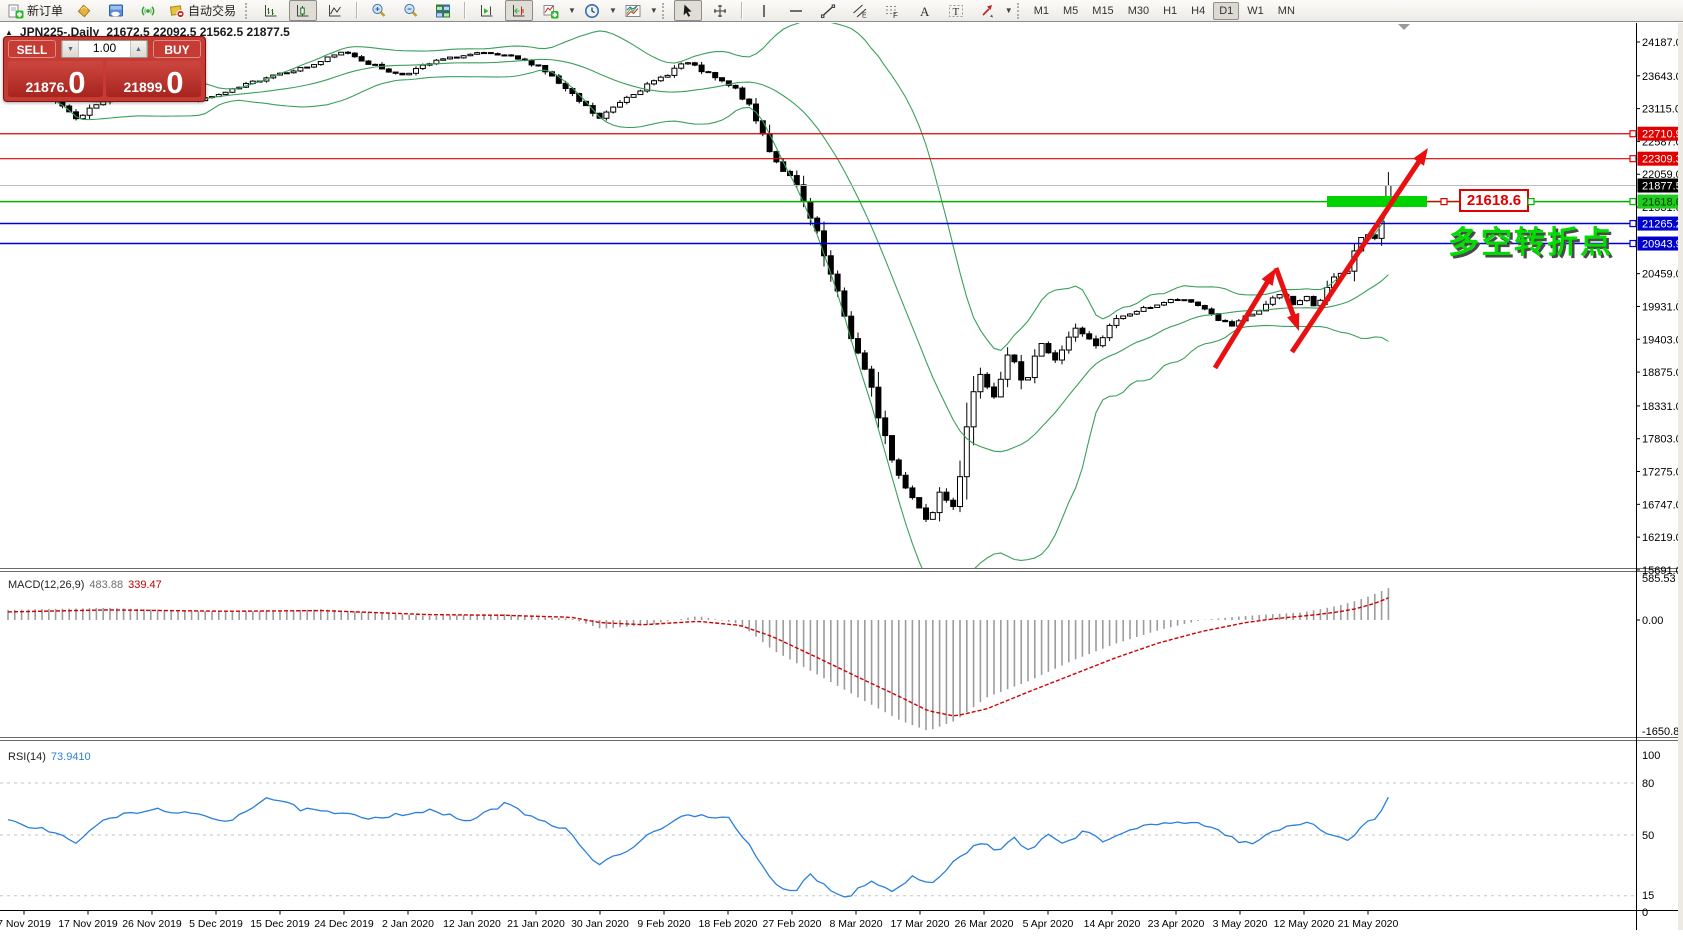 Image resolution: width=1683 pixels, height=940 pixels. I want to click on connection-button, so click(148, 10).